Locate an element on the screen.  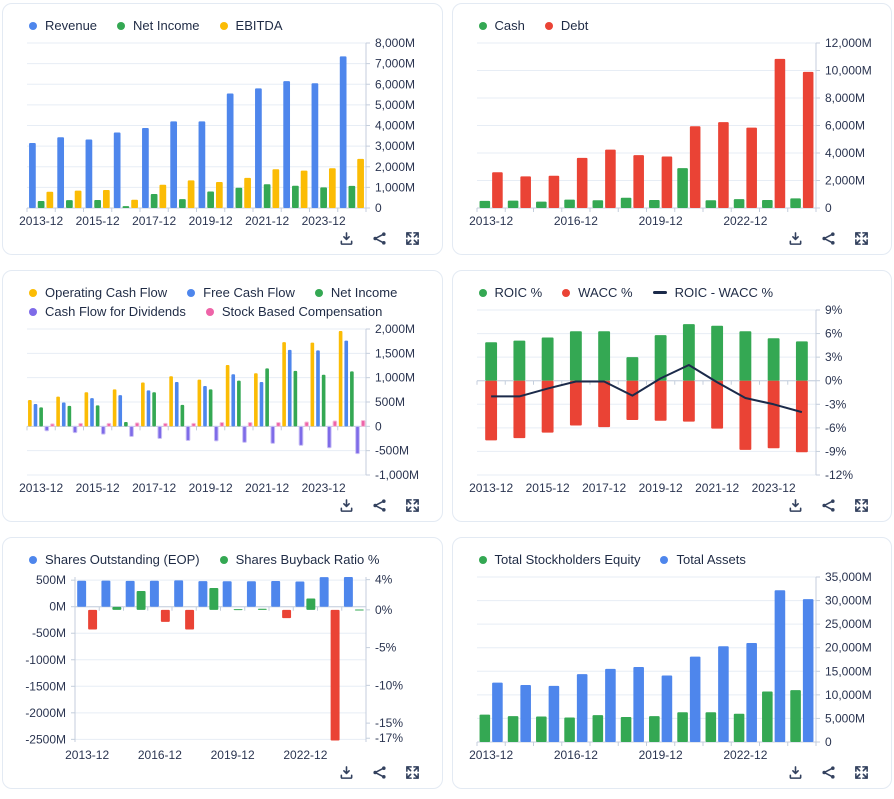
legend-item: Cash Flow for Dividends is located at coordinates (107, 311).